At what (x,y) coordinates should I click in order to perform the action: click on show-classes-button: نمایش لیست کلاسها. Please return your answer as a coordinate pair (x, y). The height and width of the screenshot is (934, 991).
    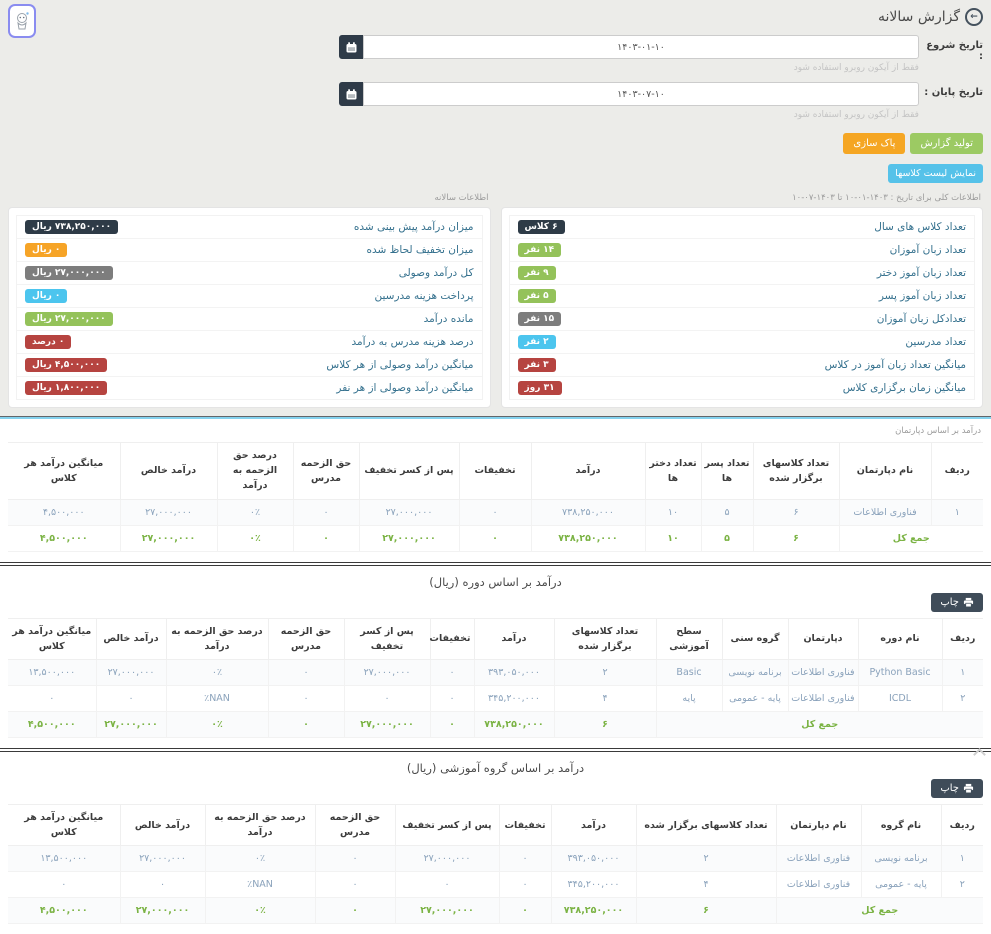
    Looking at the image, I should click on (935, 173).